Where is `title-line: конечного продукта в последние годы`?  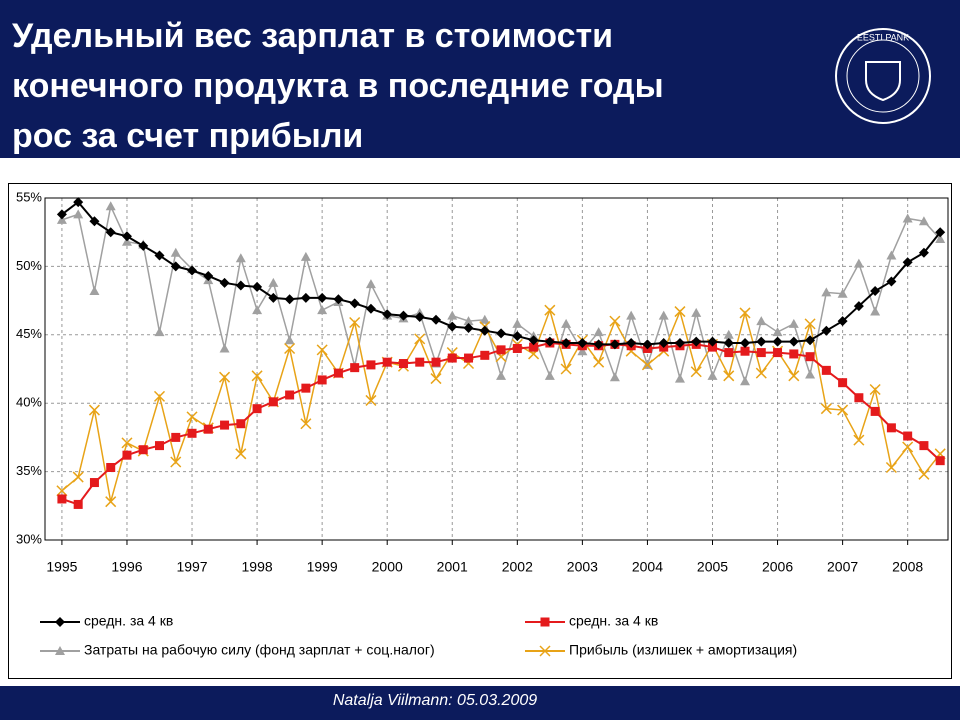 title-line: конечного продукта в последние годы is located at coordinates (338, 86).